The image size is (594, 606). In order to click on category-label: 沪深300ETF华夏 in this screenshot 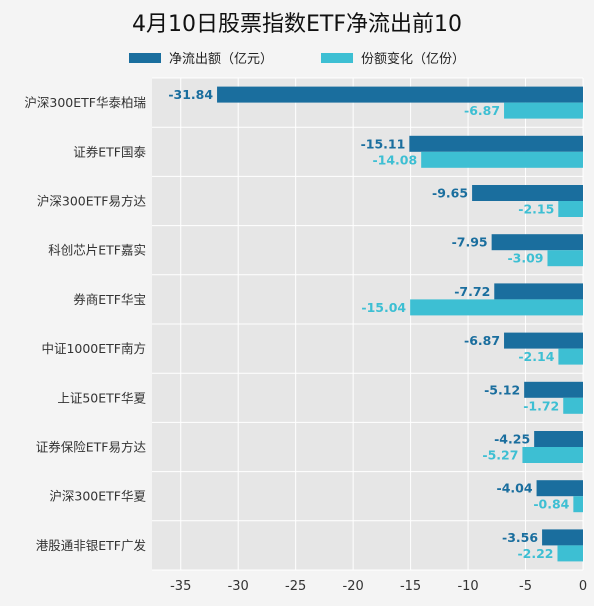, I will do `click(97, 496)`.